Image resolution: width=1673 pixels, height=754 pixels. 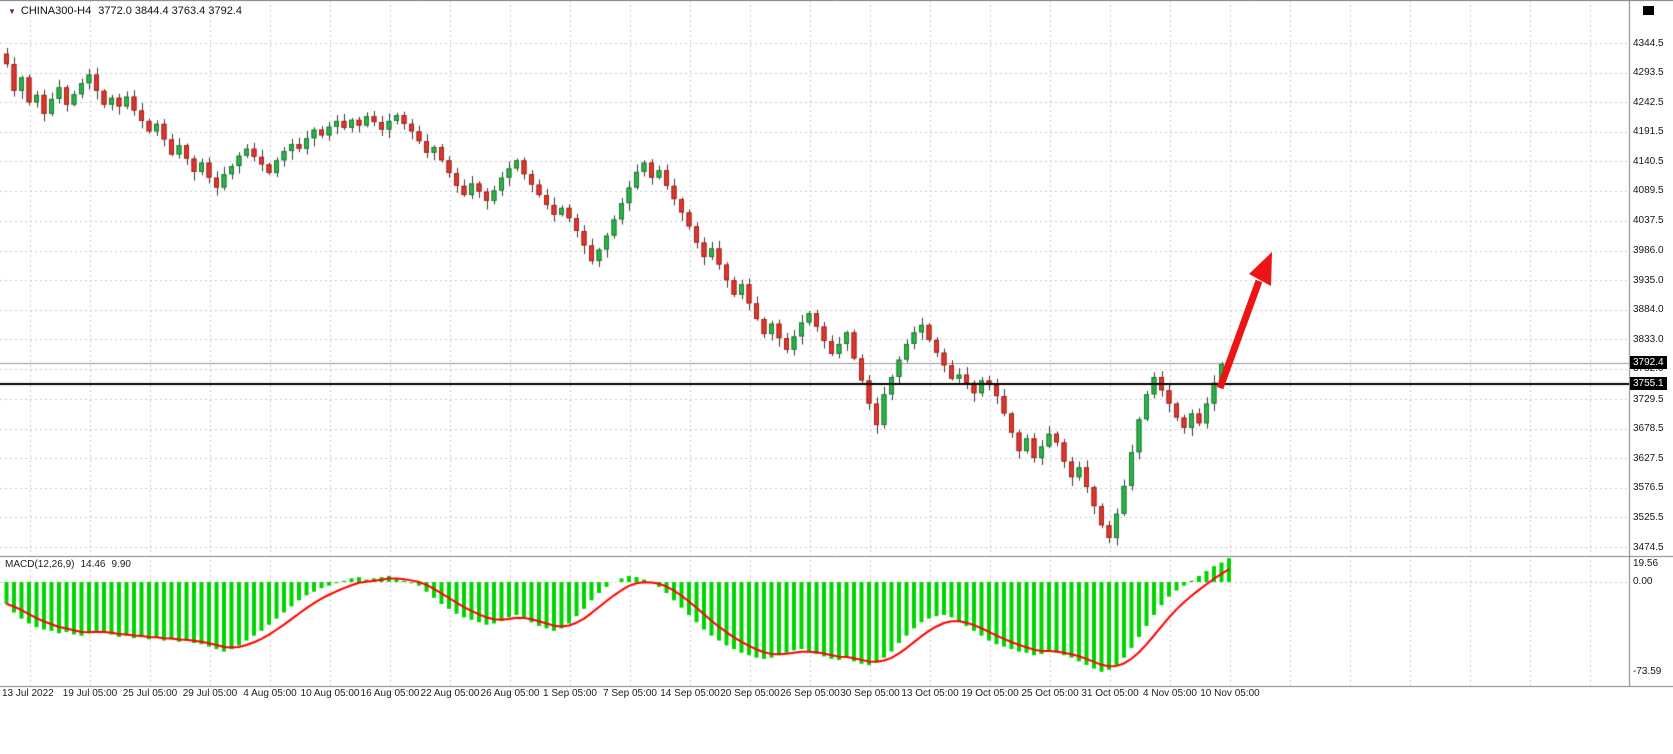 I want to click on symbol-title: ▼ CHINA300-H4 3772.0 3844.4 3763.4 3792.4, so click(x=125, y=11).